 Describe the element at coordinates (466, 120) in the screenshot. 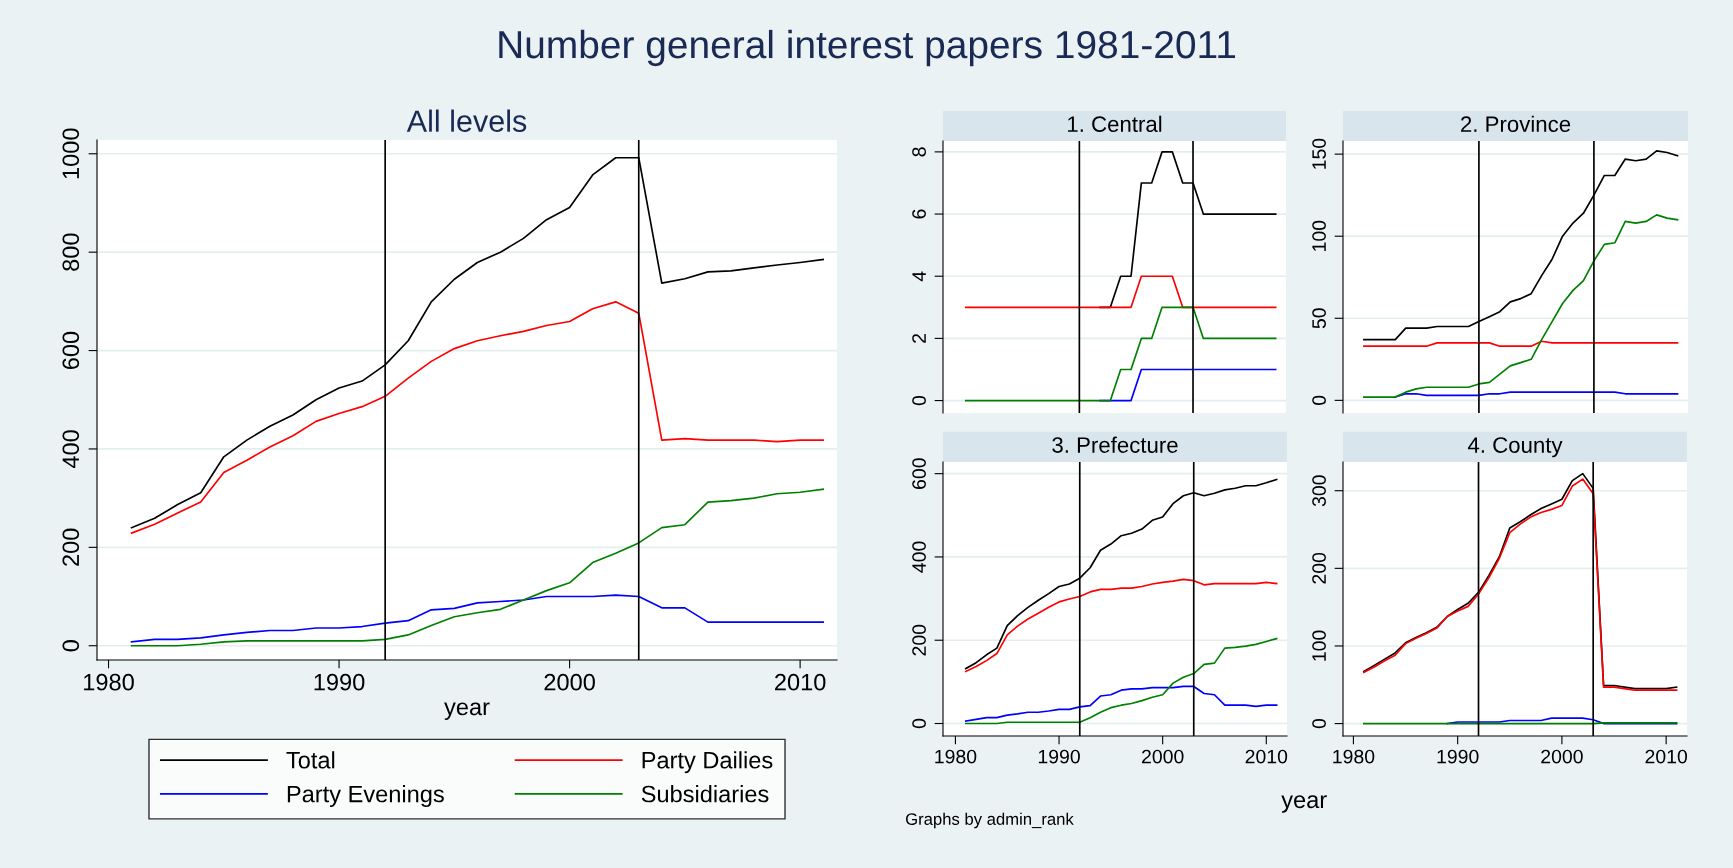

I see `chart-subtitle: All levels` at that location.